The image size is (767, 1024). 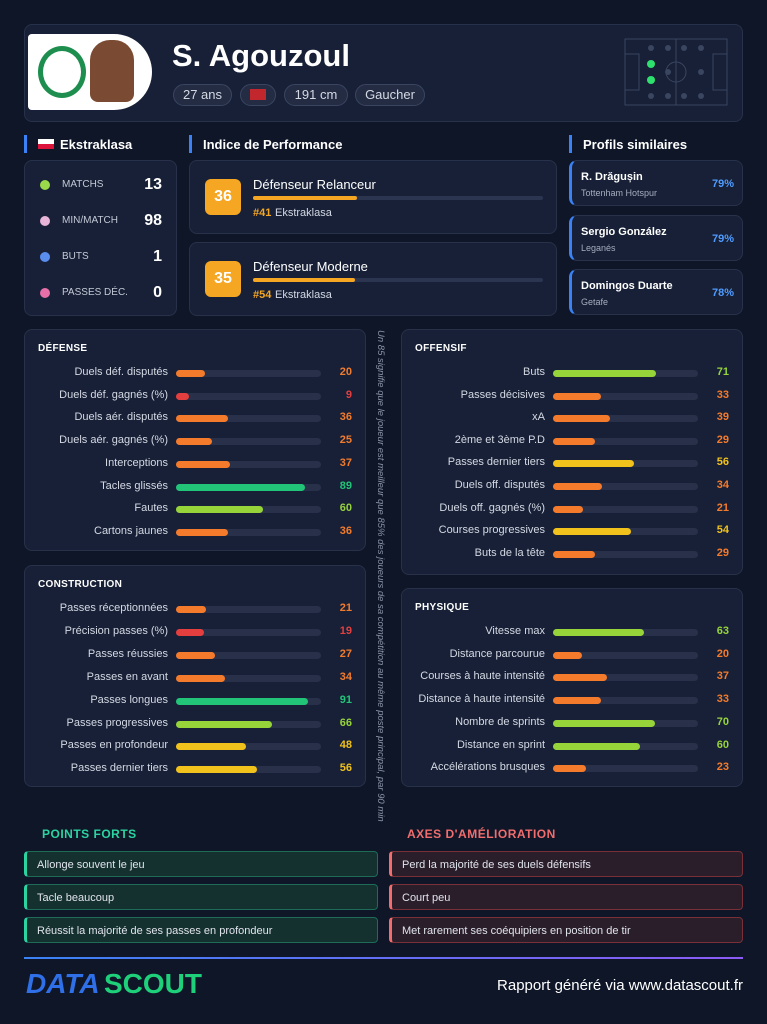 I want to click on stat-row-label: Passes décisives, so click(x=502, y=394).